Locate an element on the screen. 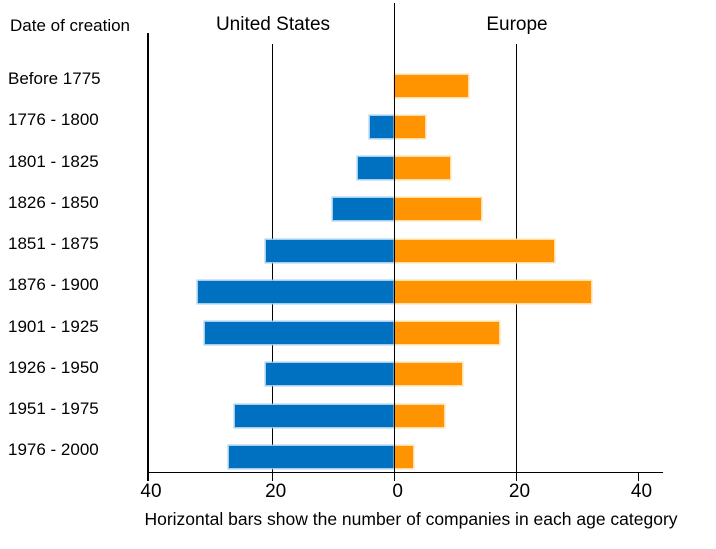 This screenshot has height=549, width=716. zero-axis-line is located at coordinates (395, 237).